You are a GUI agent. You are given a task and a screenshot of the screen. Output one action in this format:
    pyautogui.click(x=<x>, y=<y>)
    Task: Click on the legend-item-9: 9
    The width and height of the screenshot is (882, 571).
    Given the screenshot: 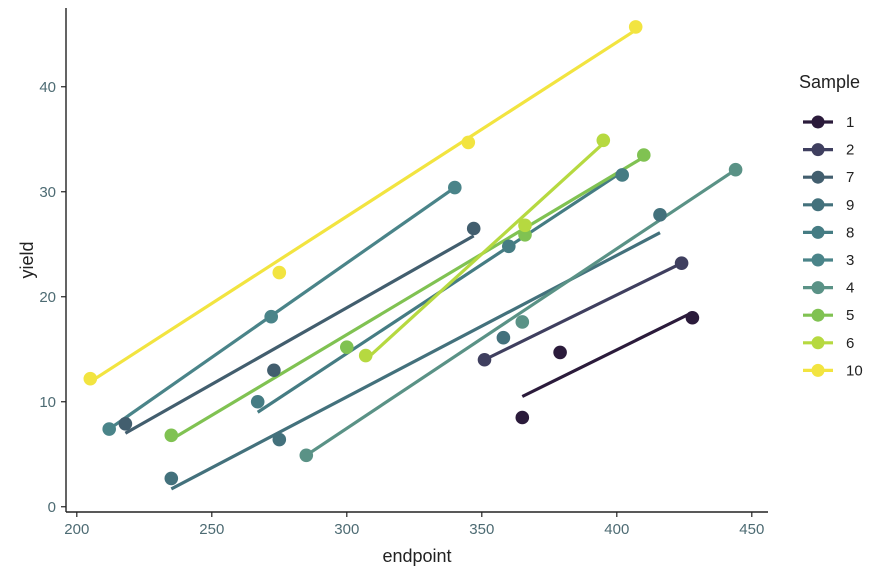 What is the action you would take?
    pyautogui.click(x=828, y=205)
    